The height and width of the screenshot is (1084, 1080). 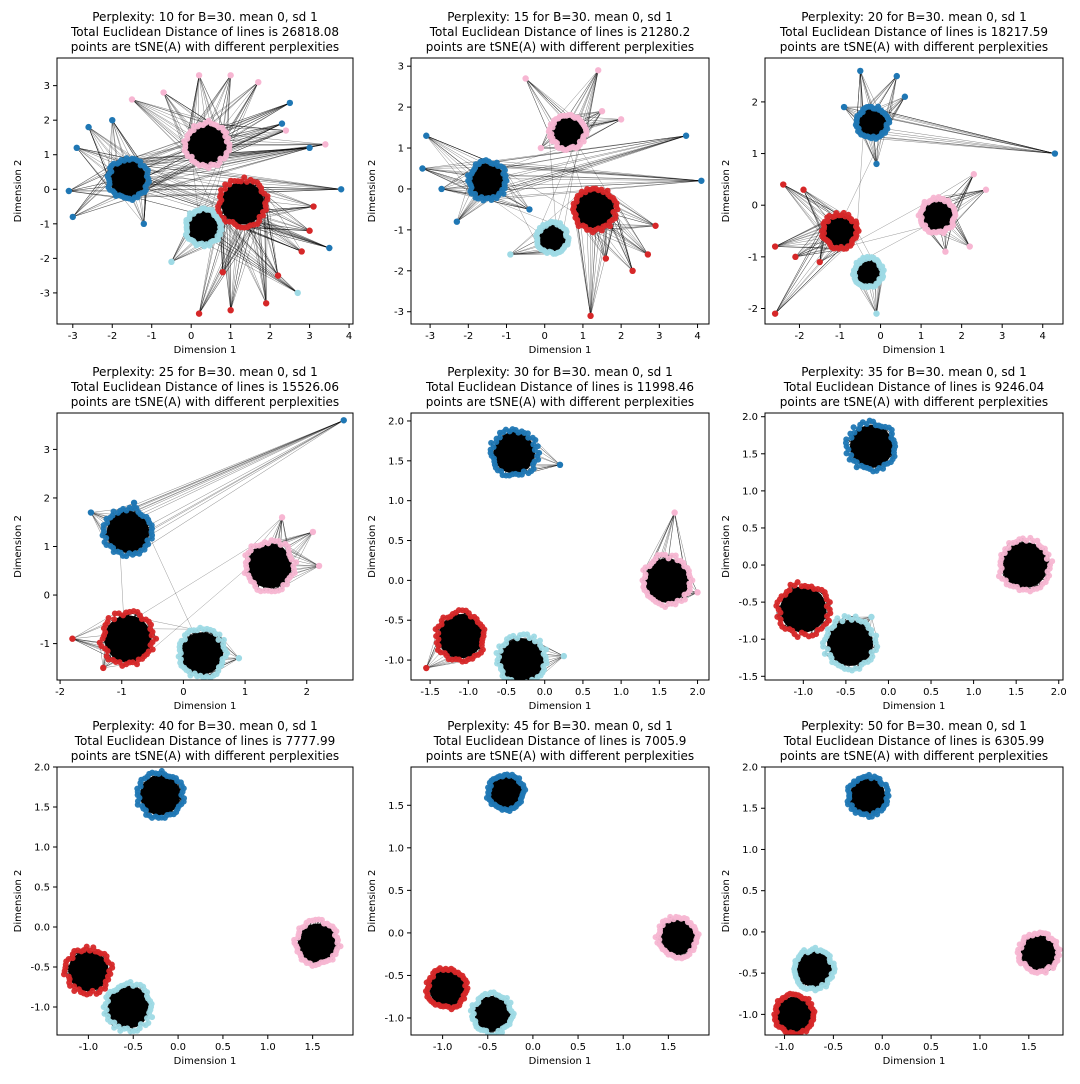 I want to click on x-tick-label: 3, so click(x=309, y=336).